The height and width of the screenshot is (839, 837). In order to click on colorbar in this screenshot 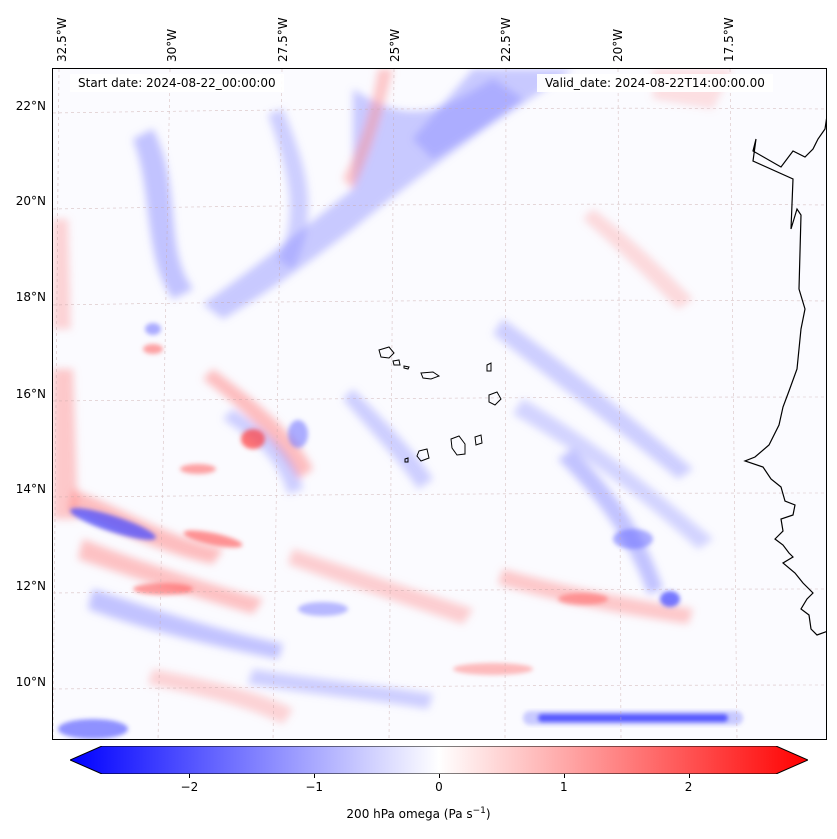, I will do `click(439, 760)`.